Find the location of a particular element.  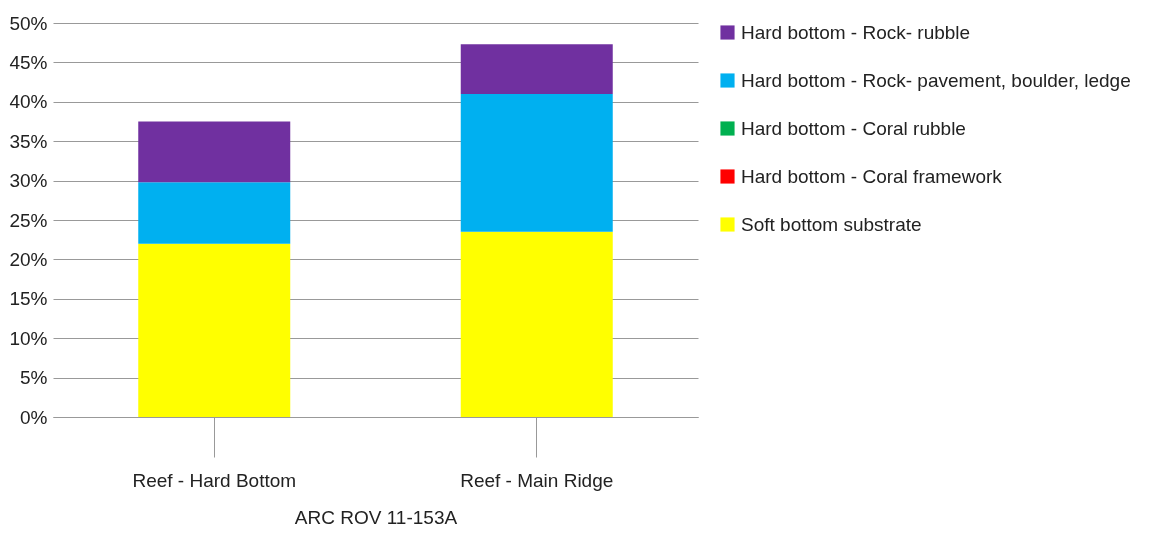

y-tick-label: 15% is located at coordinates (28, 299).